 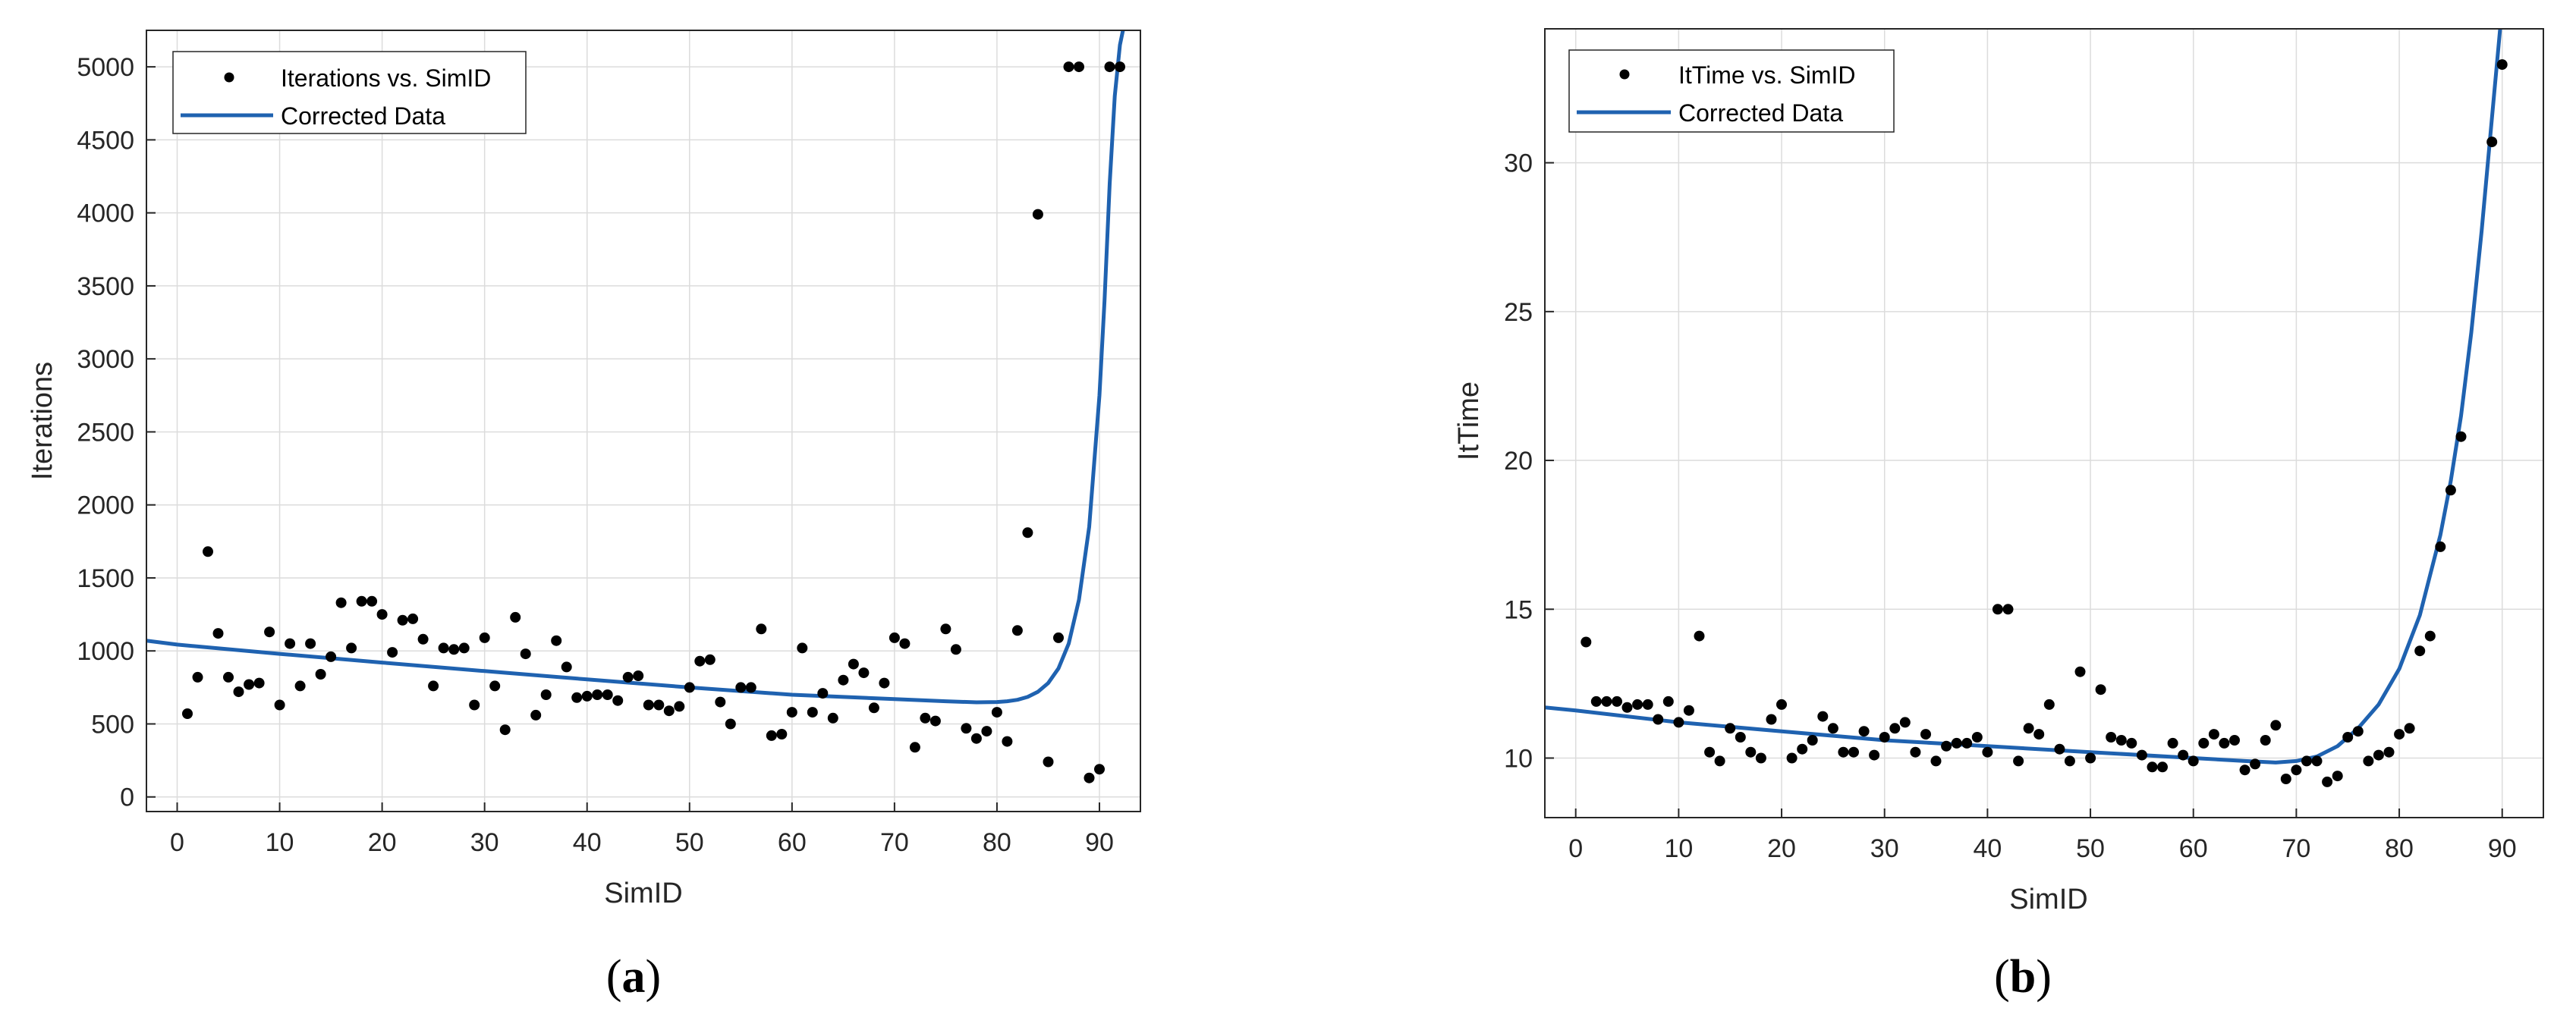 I want to click on x-tick-label-a: 60, so click(x=792, y=842).